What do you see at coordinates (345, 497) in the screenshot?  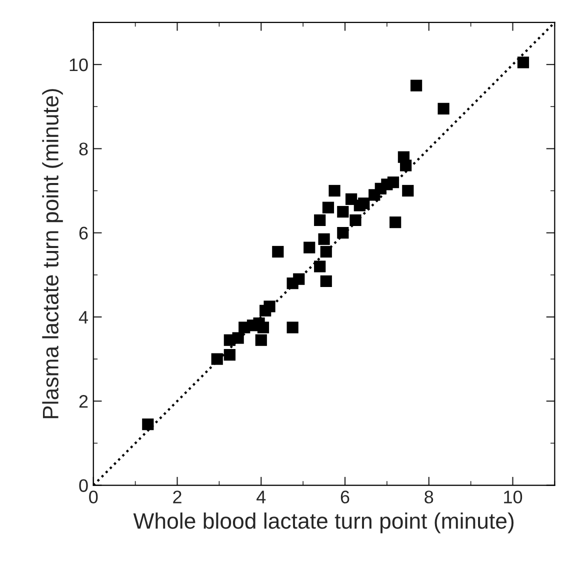 I see `x-tick-label: 6` at bounding box center [345, 497].